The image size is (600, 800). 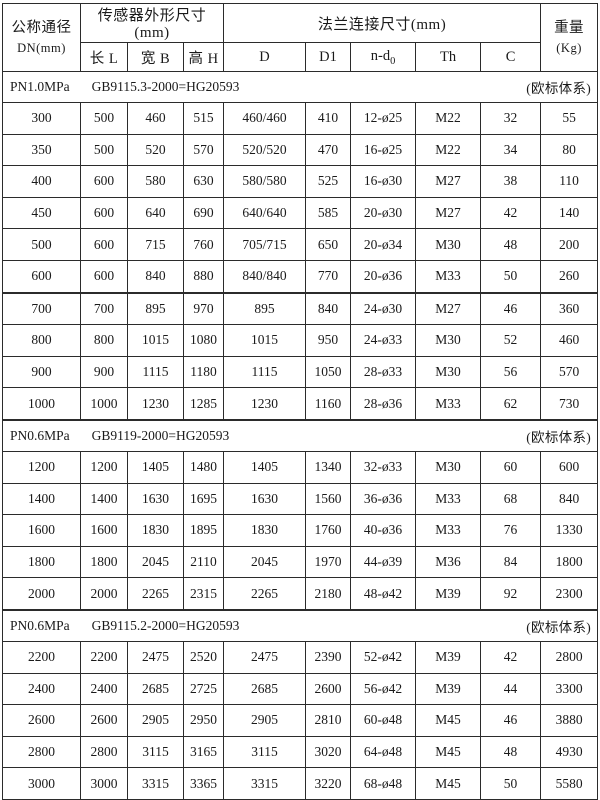 What do you see at coordinates (569, 244) in the screenshot?
I see `cell-weight: 200` at bounding box center [569, 244].